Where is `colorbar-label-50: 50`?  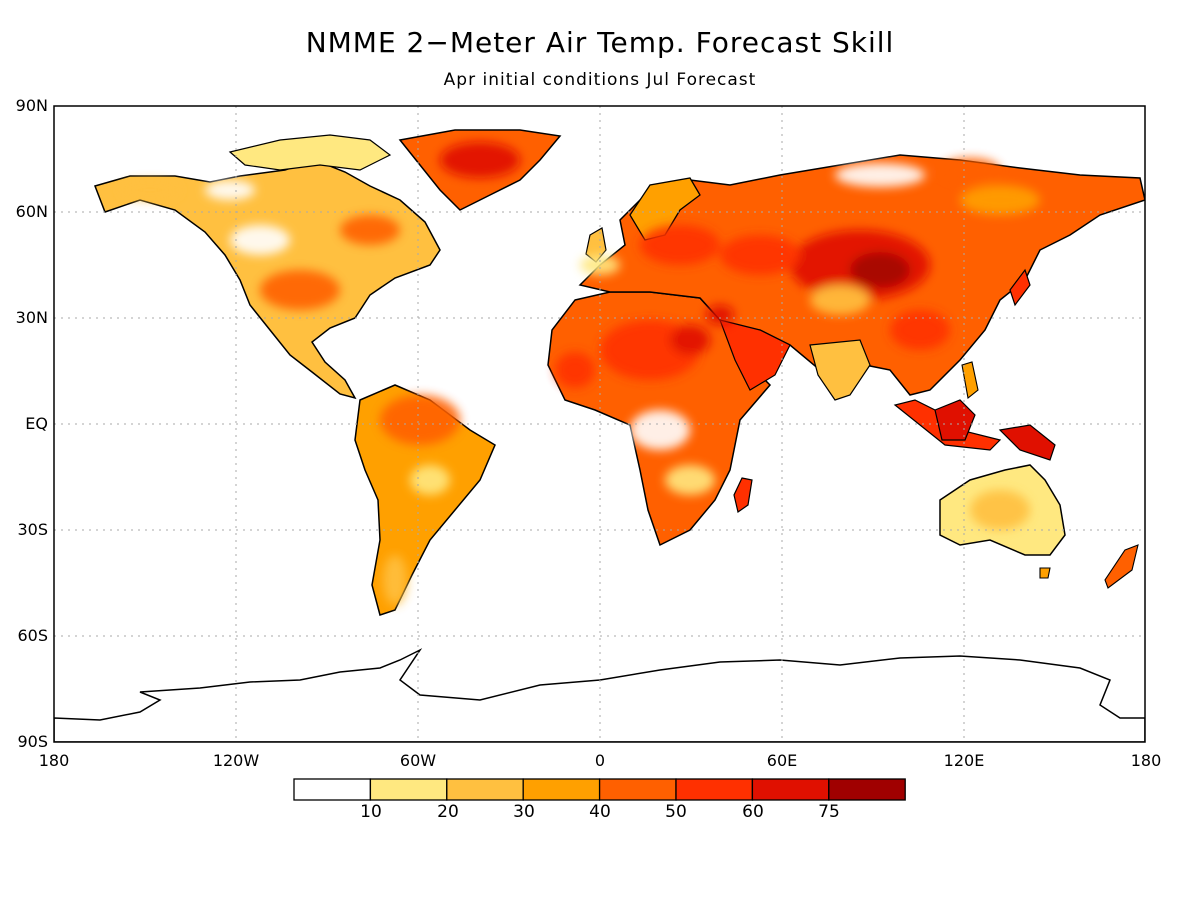
colorbar-label-50: 50 is located at coordinates (676, 812).